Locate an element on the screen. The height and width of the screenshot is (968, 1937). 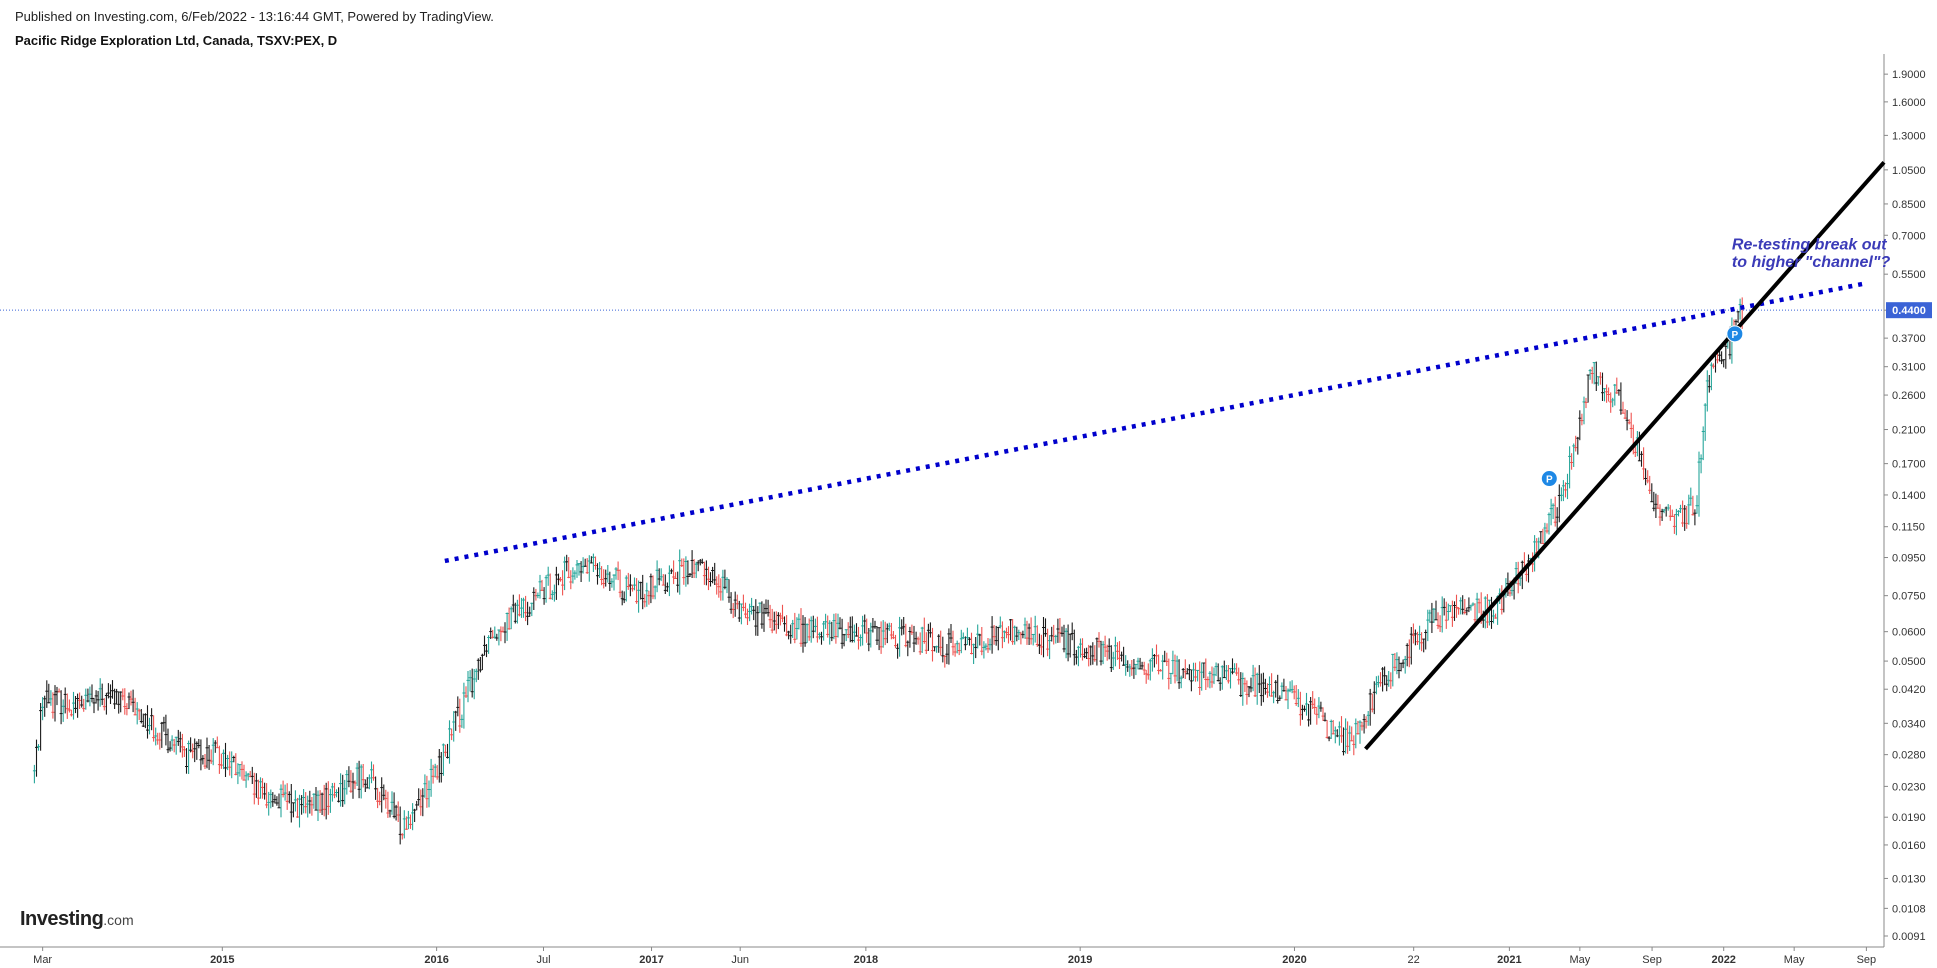
y-tick-label: 0.7000 is located at coordinates (1909, 236).